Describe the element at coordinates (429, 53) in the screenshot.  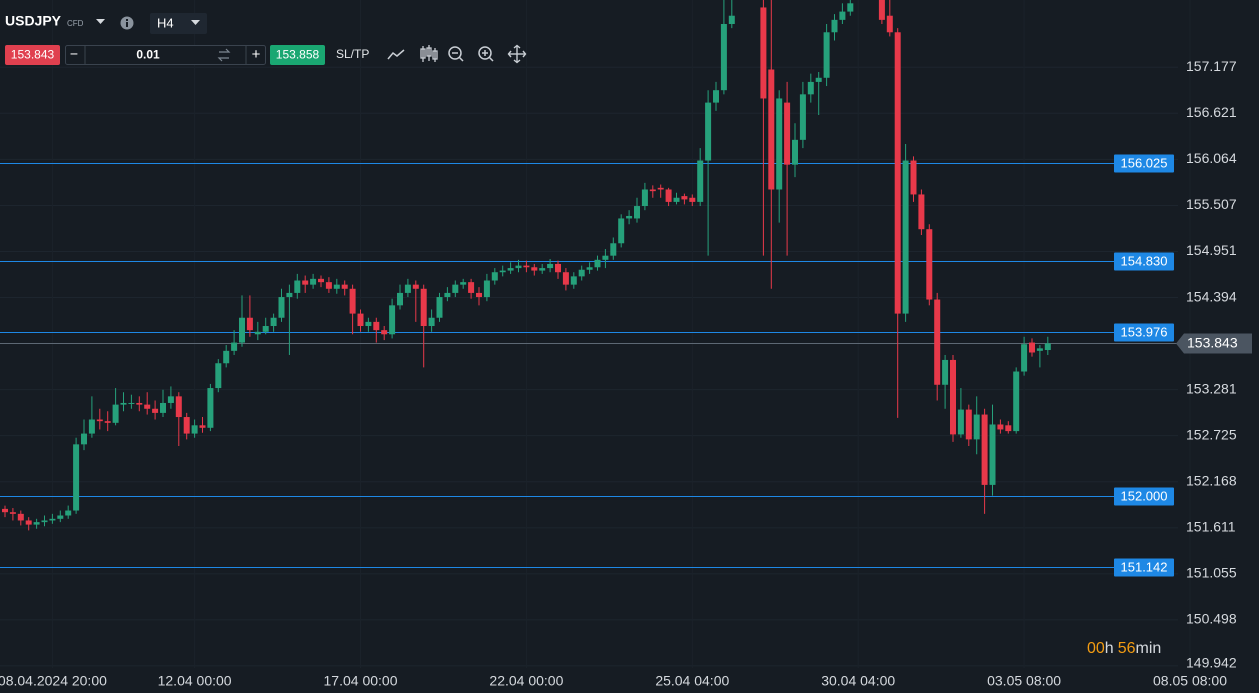
I see `candle-type-icon` at that location.